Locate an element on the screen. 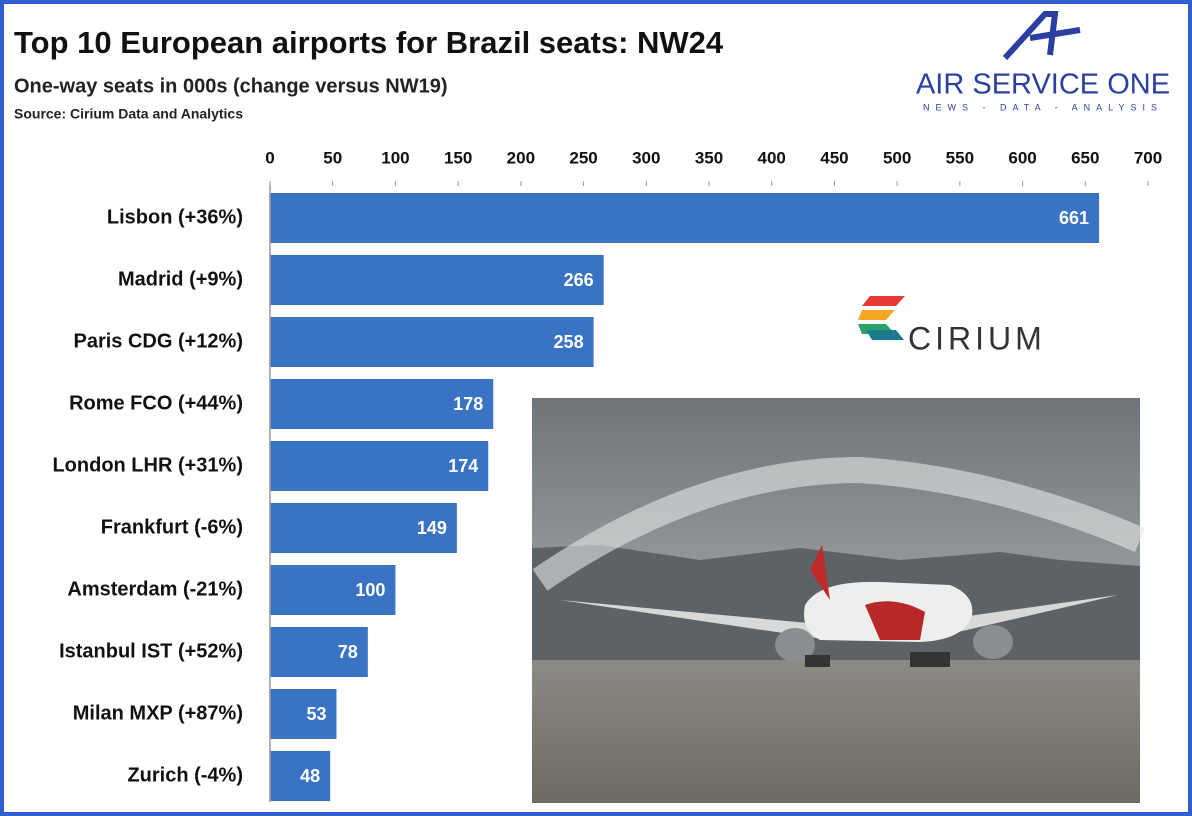 The width and height of the screenshot is (1192, 816). cirium-logo is located at coordinates (881, 318).